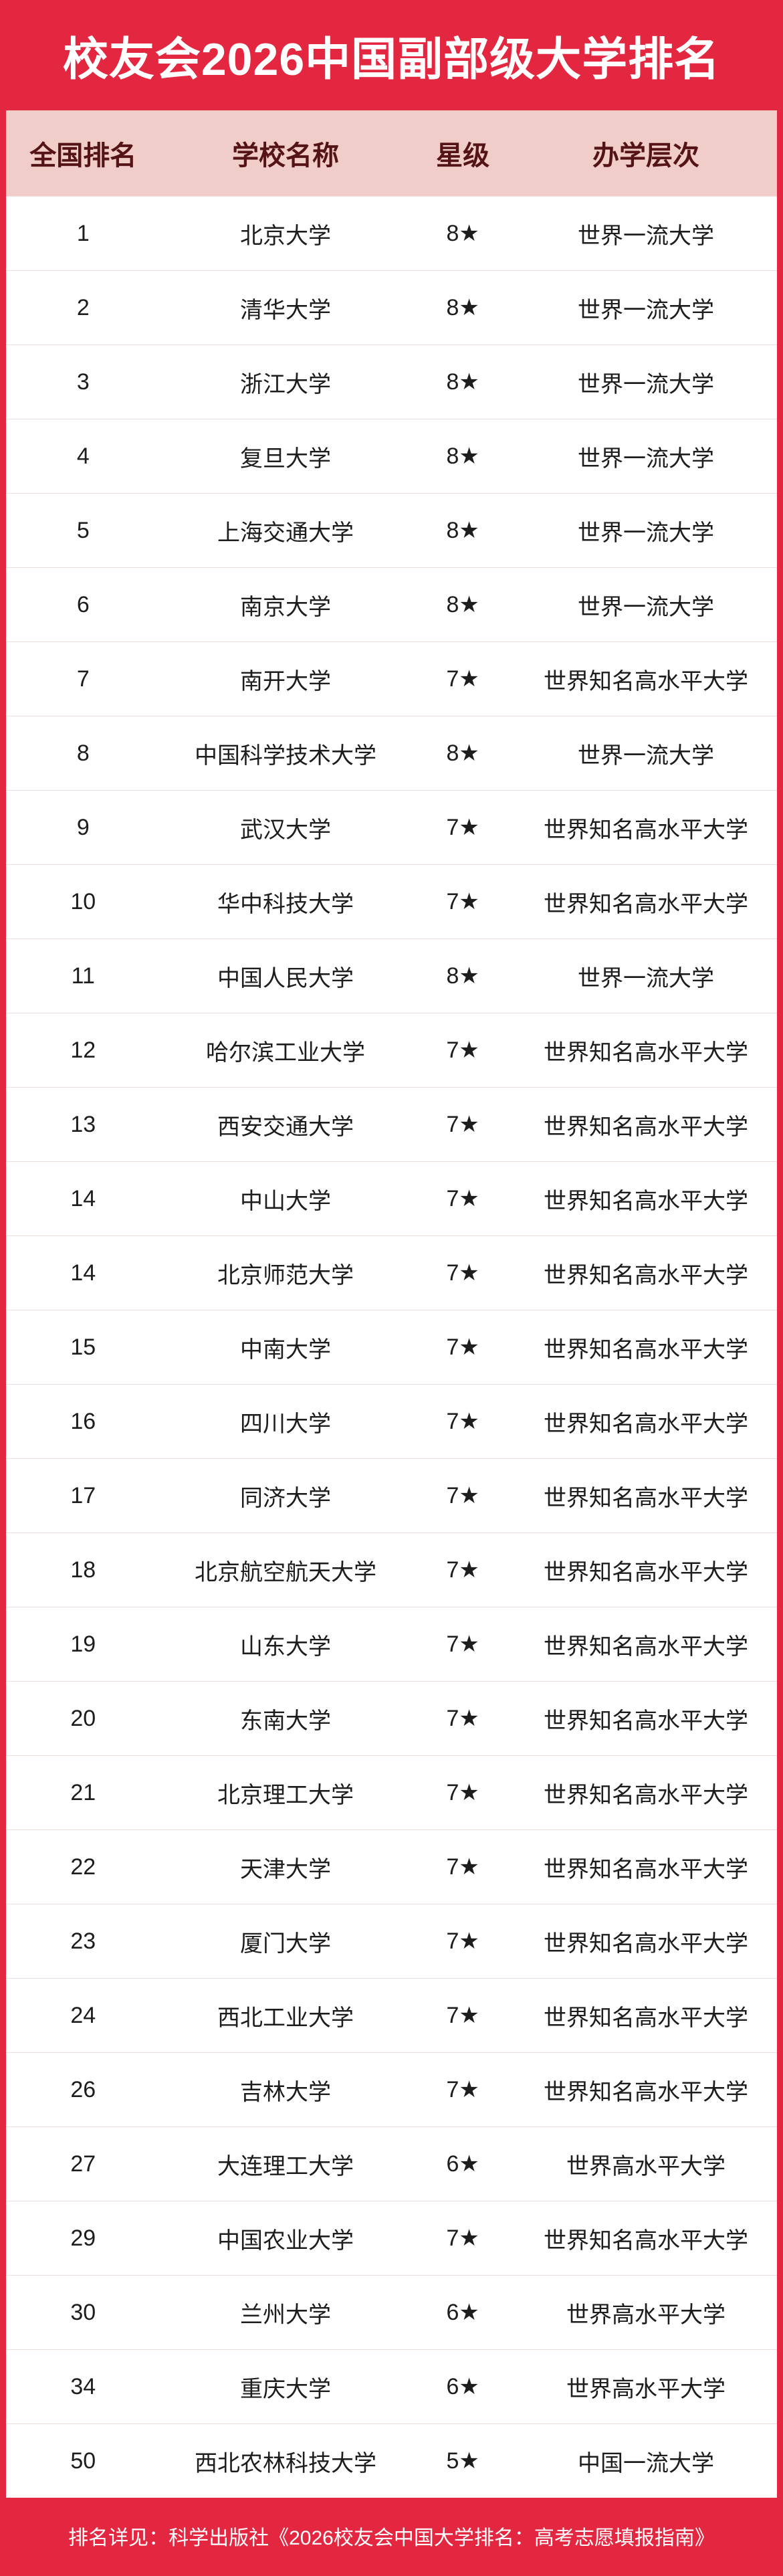  I want to click on cell-school-name: 哈尔滨工业大学, so click(285, 1052).